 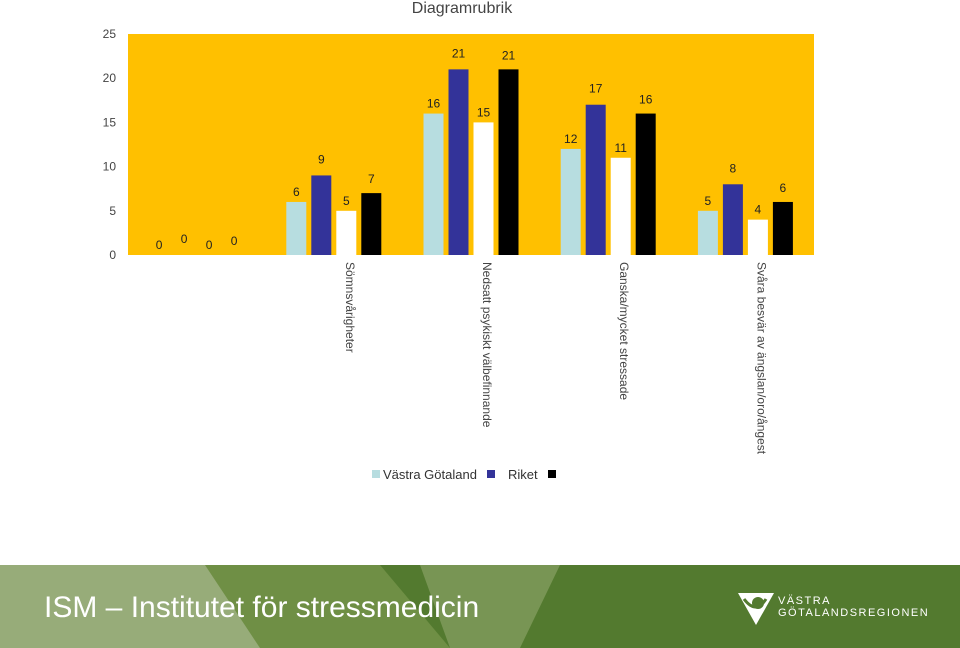 What do you see at coordinates (112, 255) in the screenshot?
I see `y-tick-label: 0` at bounding box center [112, 255].